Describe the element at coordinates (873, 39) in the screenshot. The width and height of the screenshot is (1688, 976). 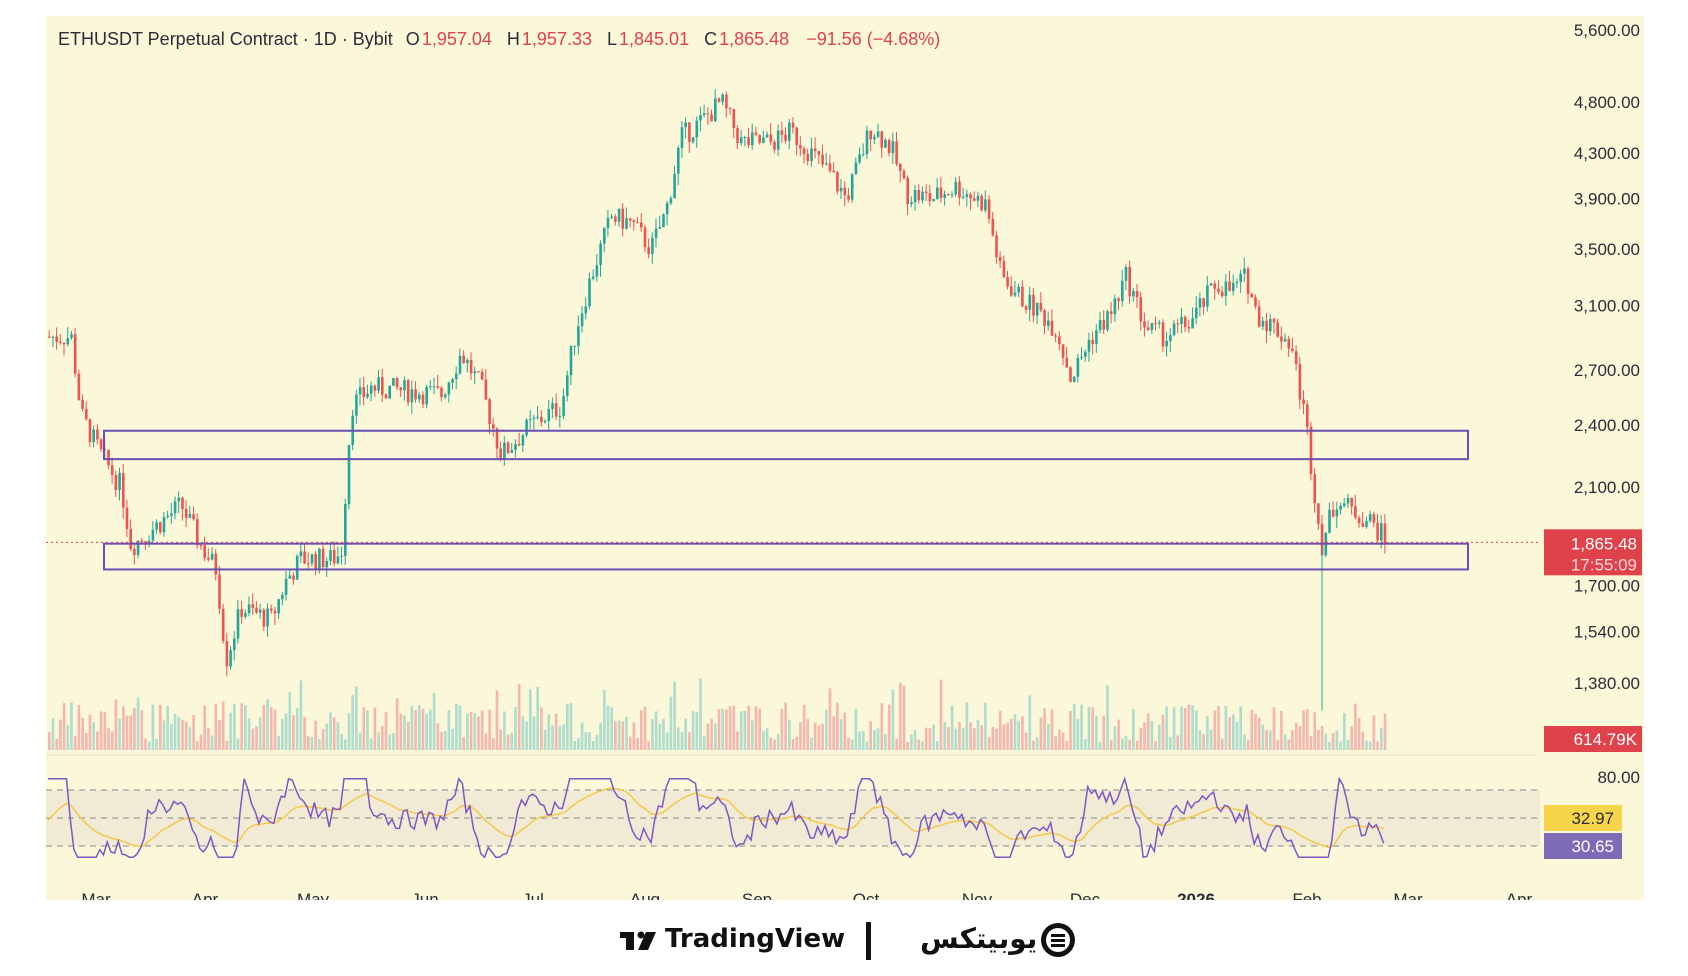
I see `change-value: −91.56 (−4.68%)` at that location.